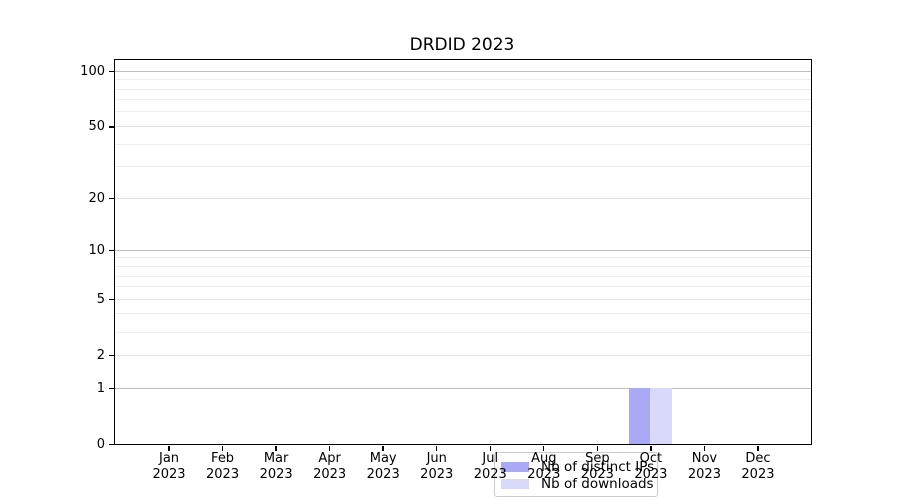  I want to click on legend-item-distinct-ips: Nb of distinct IPs, so click(577, 466).